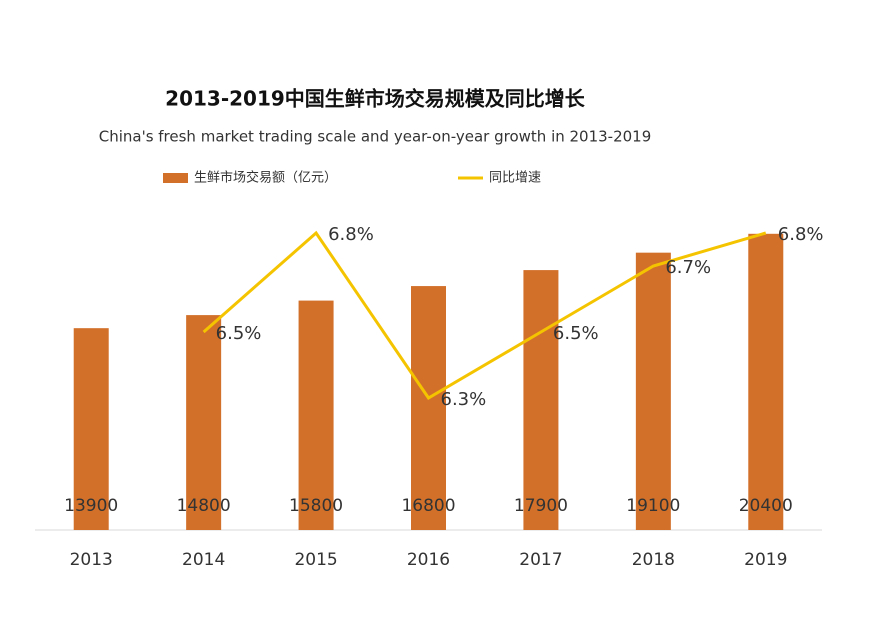 The height and width of the screenshot is (635, 871). I want to click on data-label: 6.3%, so click(464, 399).